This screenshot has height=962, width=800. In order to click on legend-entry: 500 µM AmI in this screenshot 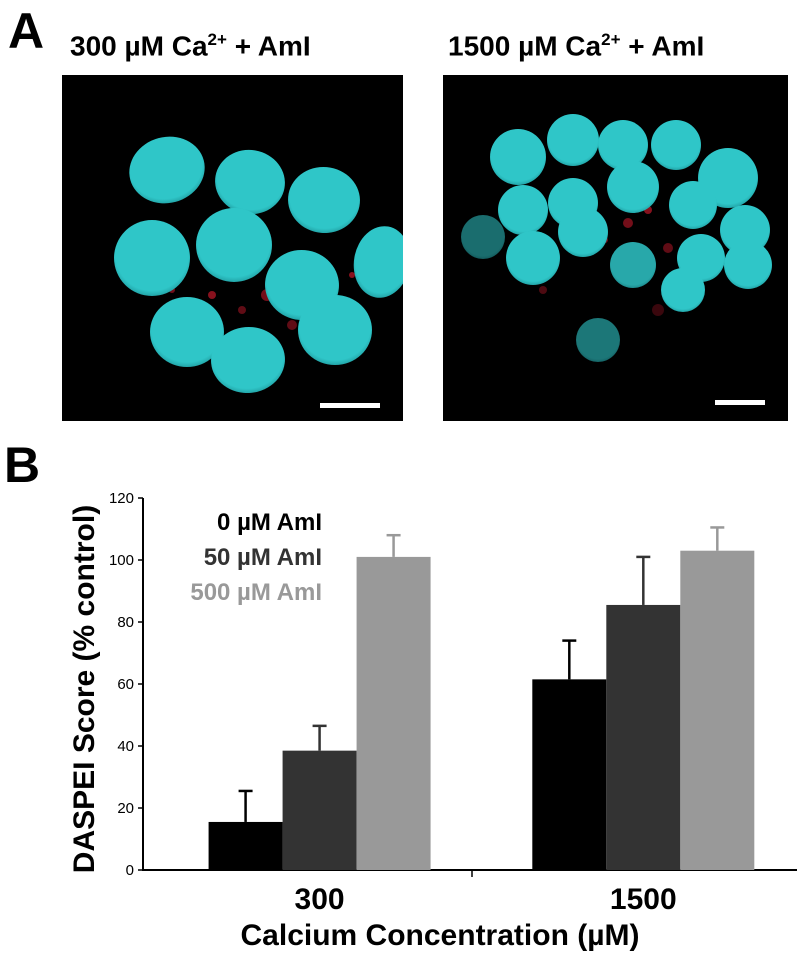, I will do `click(256, 592)`.